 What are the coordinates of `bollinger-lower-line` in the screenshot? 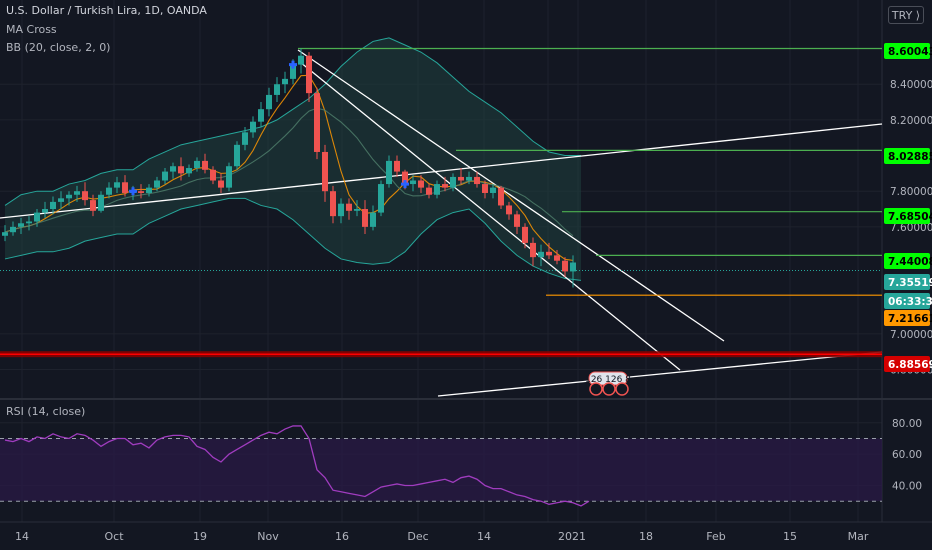 It's located at (293, 239).